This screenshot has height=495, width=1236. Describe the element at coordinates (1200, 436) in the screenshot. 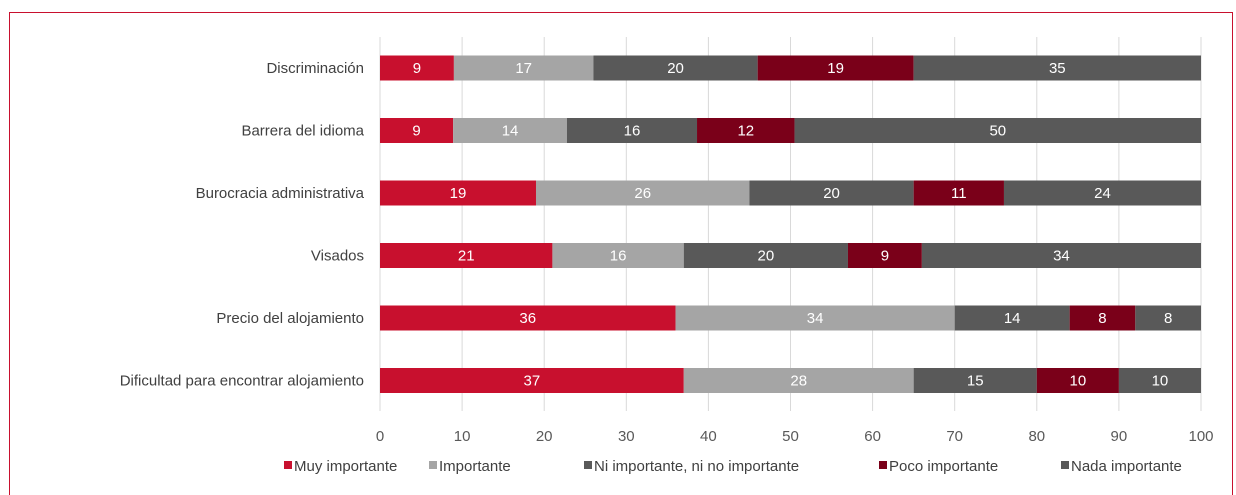

I see `x-tick-label: 100` at that location.